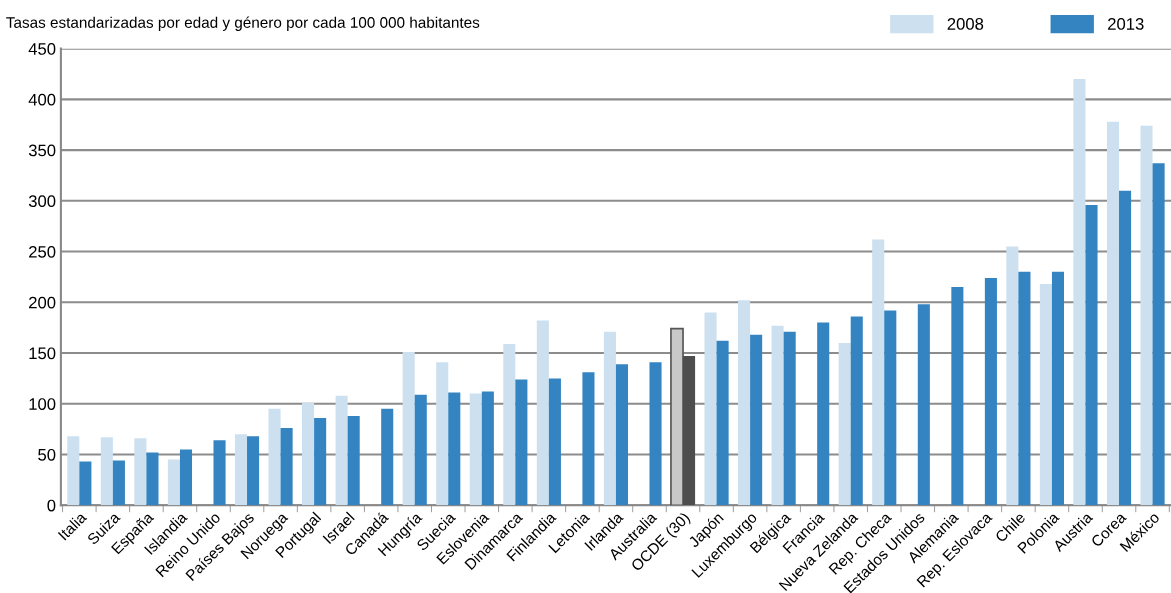 The image size is (1171, 593). What do you see at coordinates (42, 150) in the screenshot?
I see `y-tick-label: 350` at bounding box center [42, 150].